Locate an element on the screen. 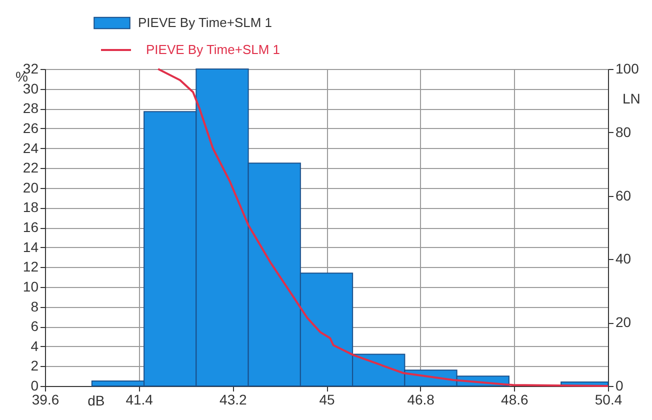 This screenshot has width=652, height=420. y-tick-label: 14 is located at coordinates (30, 246).